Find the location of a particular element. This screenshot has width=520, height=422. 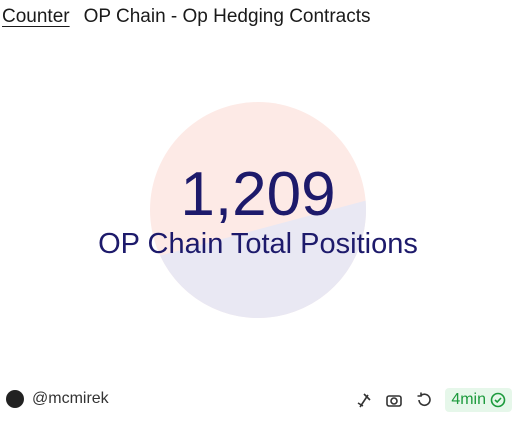

age: 4min is located at coordinates (468, 399).